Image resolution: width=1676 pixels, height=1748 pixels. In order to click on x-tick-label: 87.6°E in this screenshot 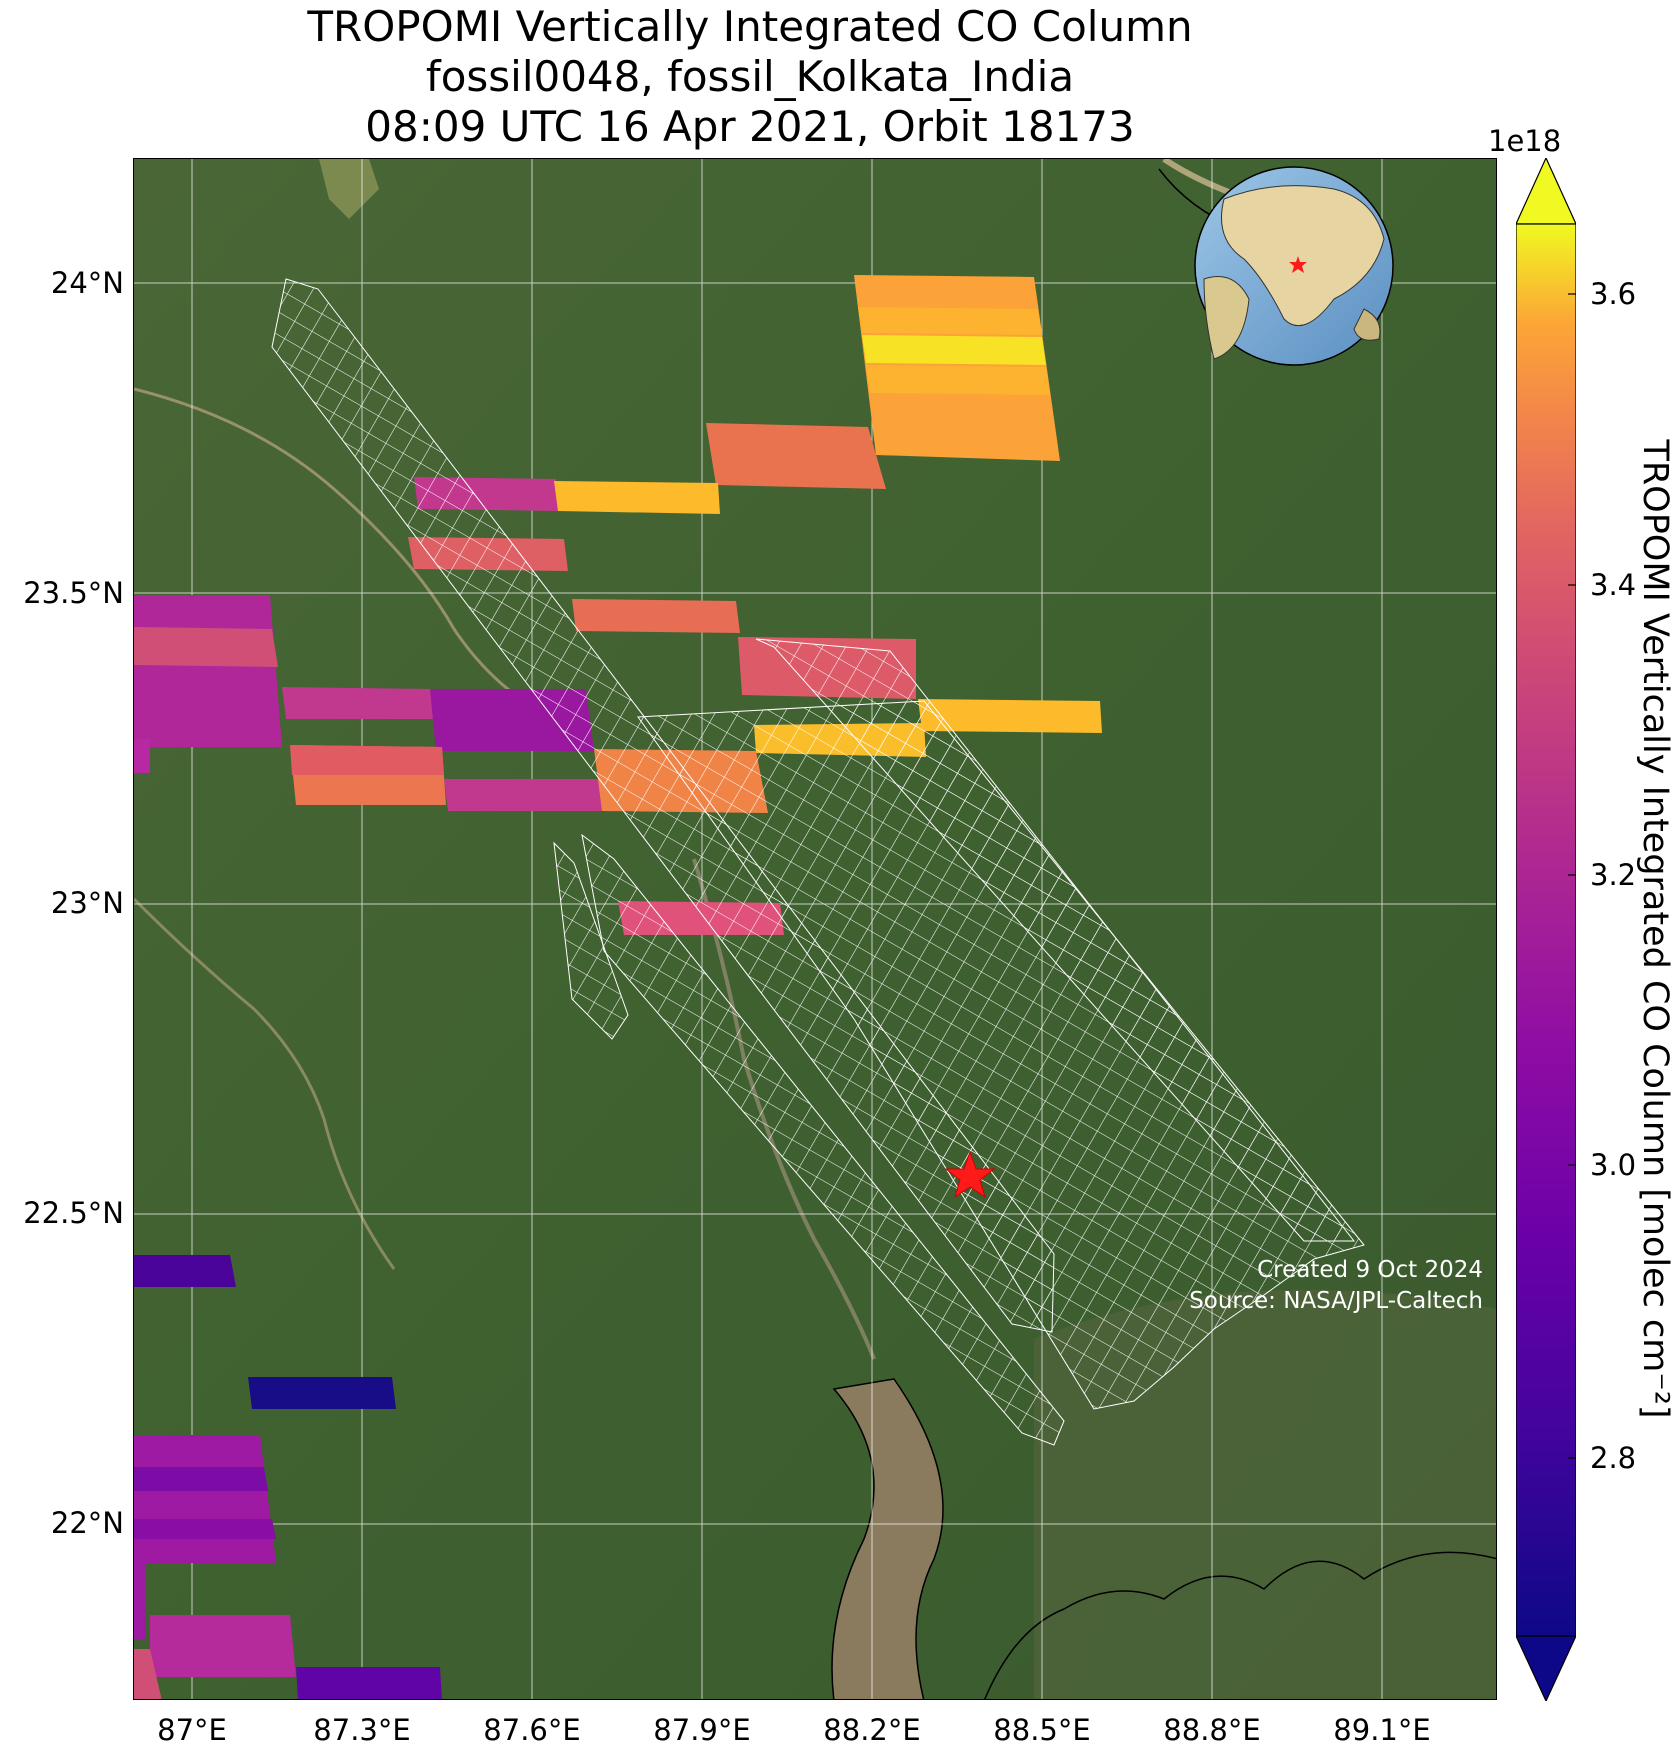, I will do `click(532, 1730)`.